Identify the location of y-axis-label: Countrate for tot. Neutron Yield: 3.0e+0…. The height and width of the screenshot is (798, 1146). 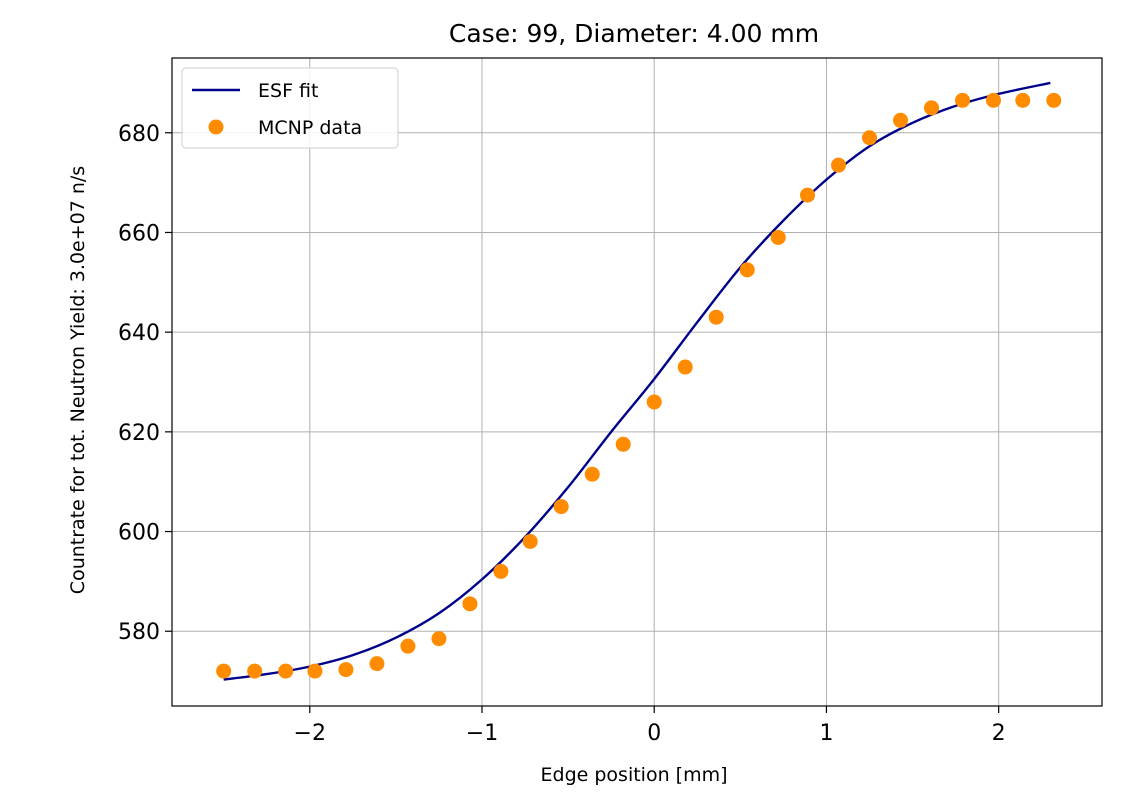
(78, 380).